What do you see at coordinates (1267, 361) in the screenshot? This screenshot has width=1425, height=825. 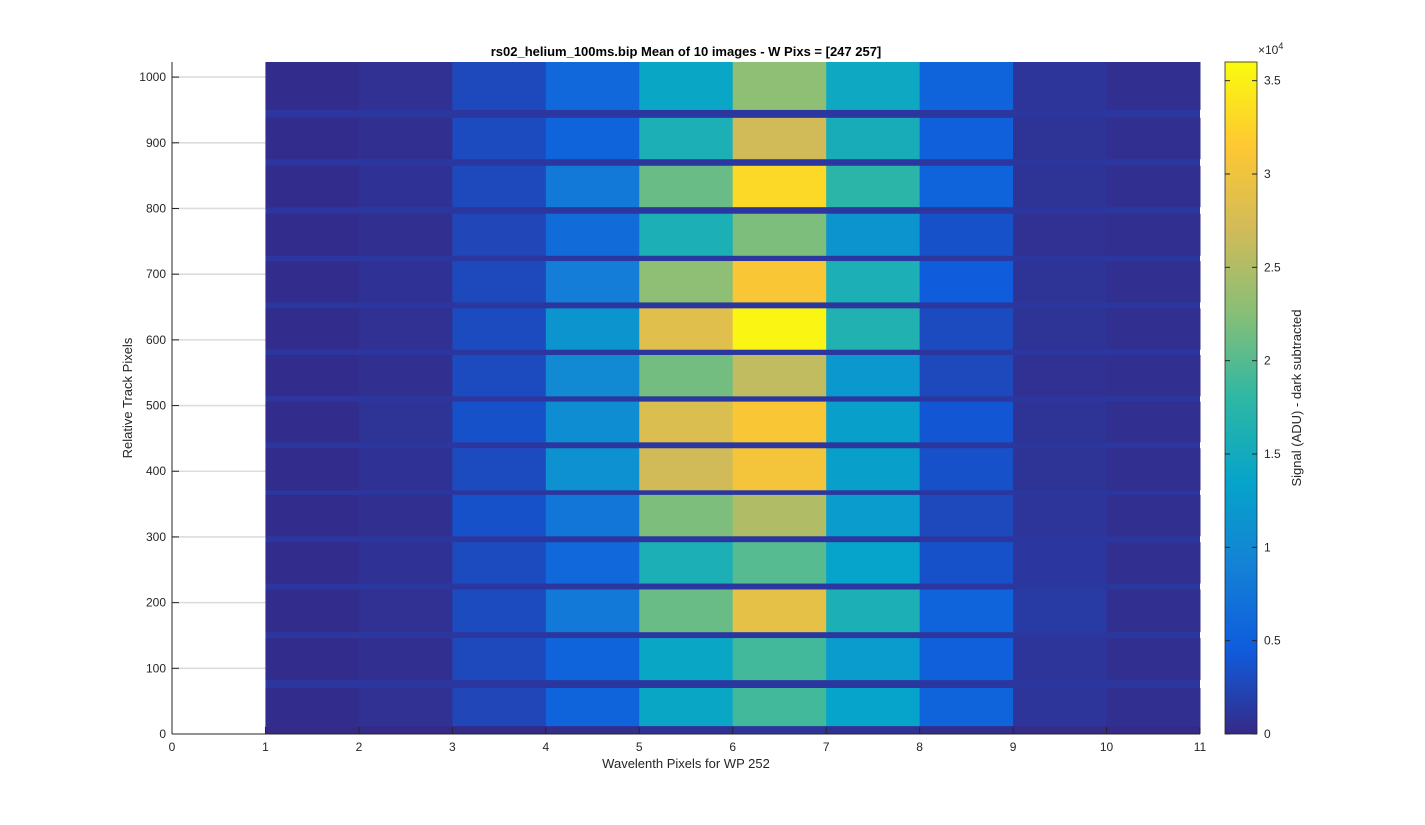 I see `colorbar-tick-label: 2` at bounding box center [1267, 361].